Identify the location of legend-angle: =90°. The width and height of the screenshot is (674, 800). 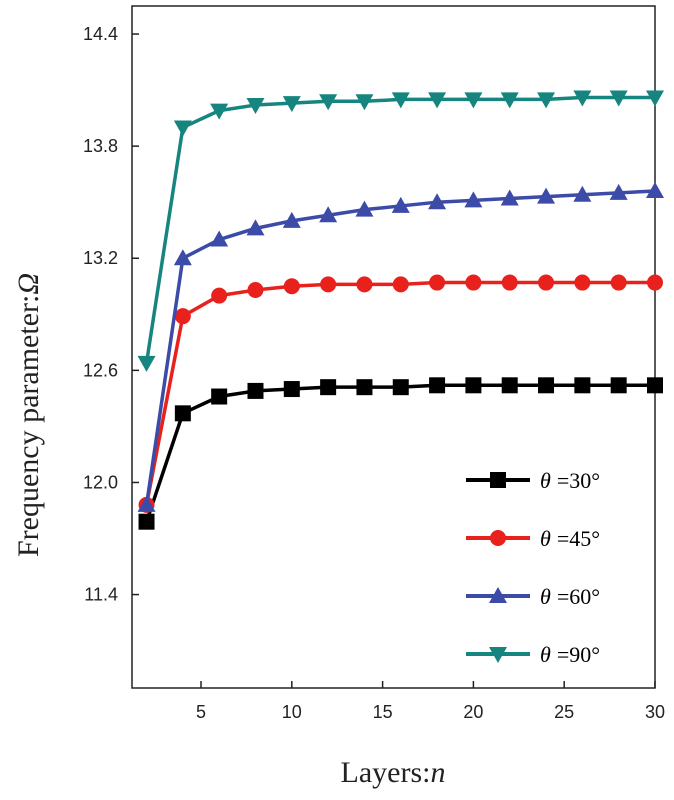
(578, 654).